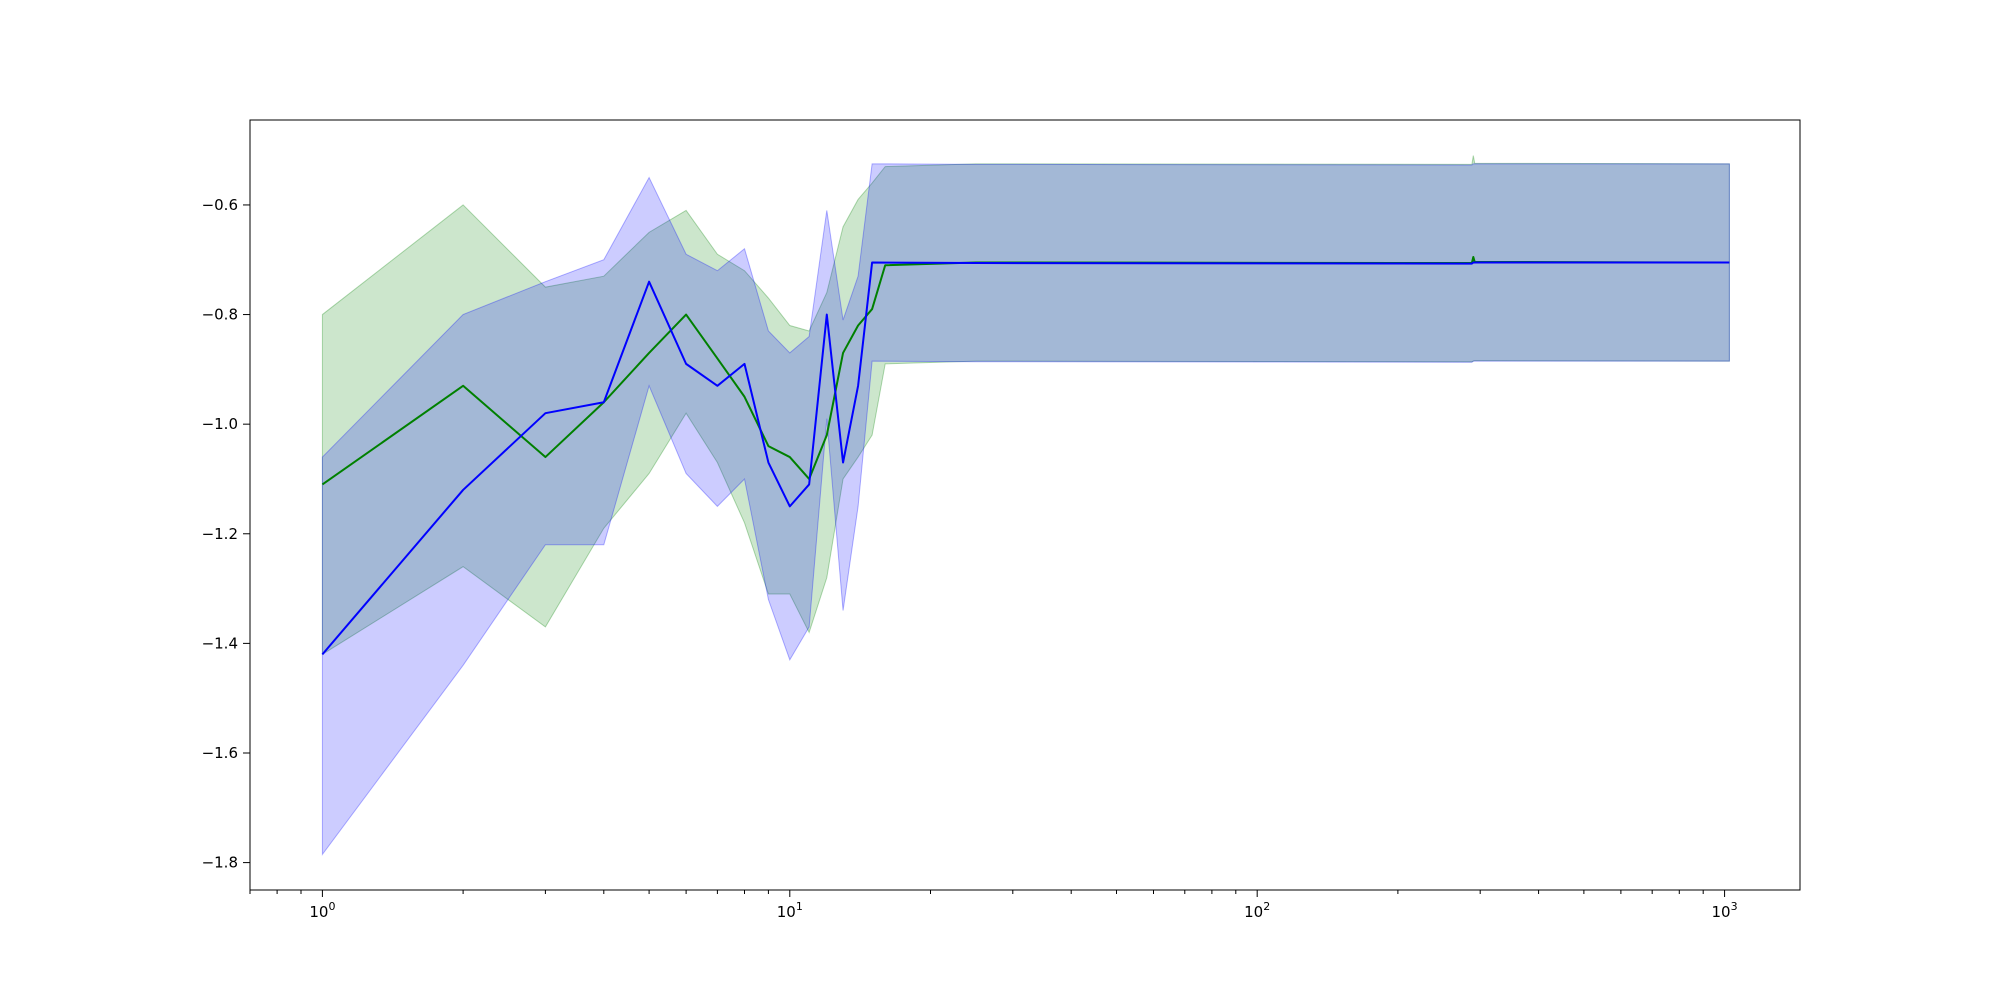  What do you see at coordinates (220, 205) in the screenshot?
I see `y-tick-label: −0.6` at bounding box center [220, 205].